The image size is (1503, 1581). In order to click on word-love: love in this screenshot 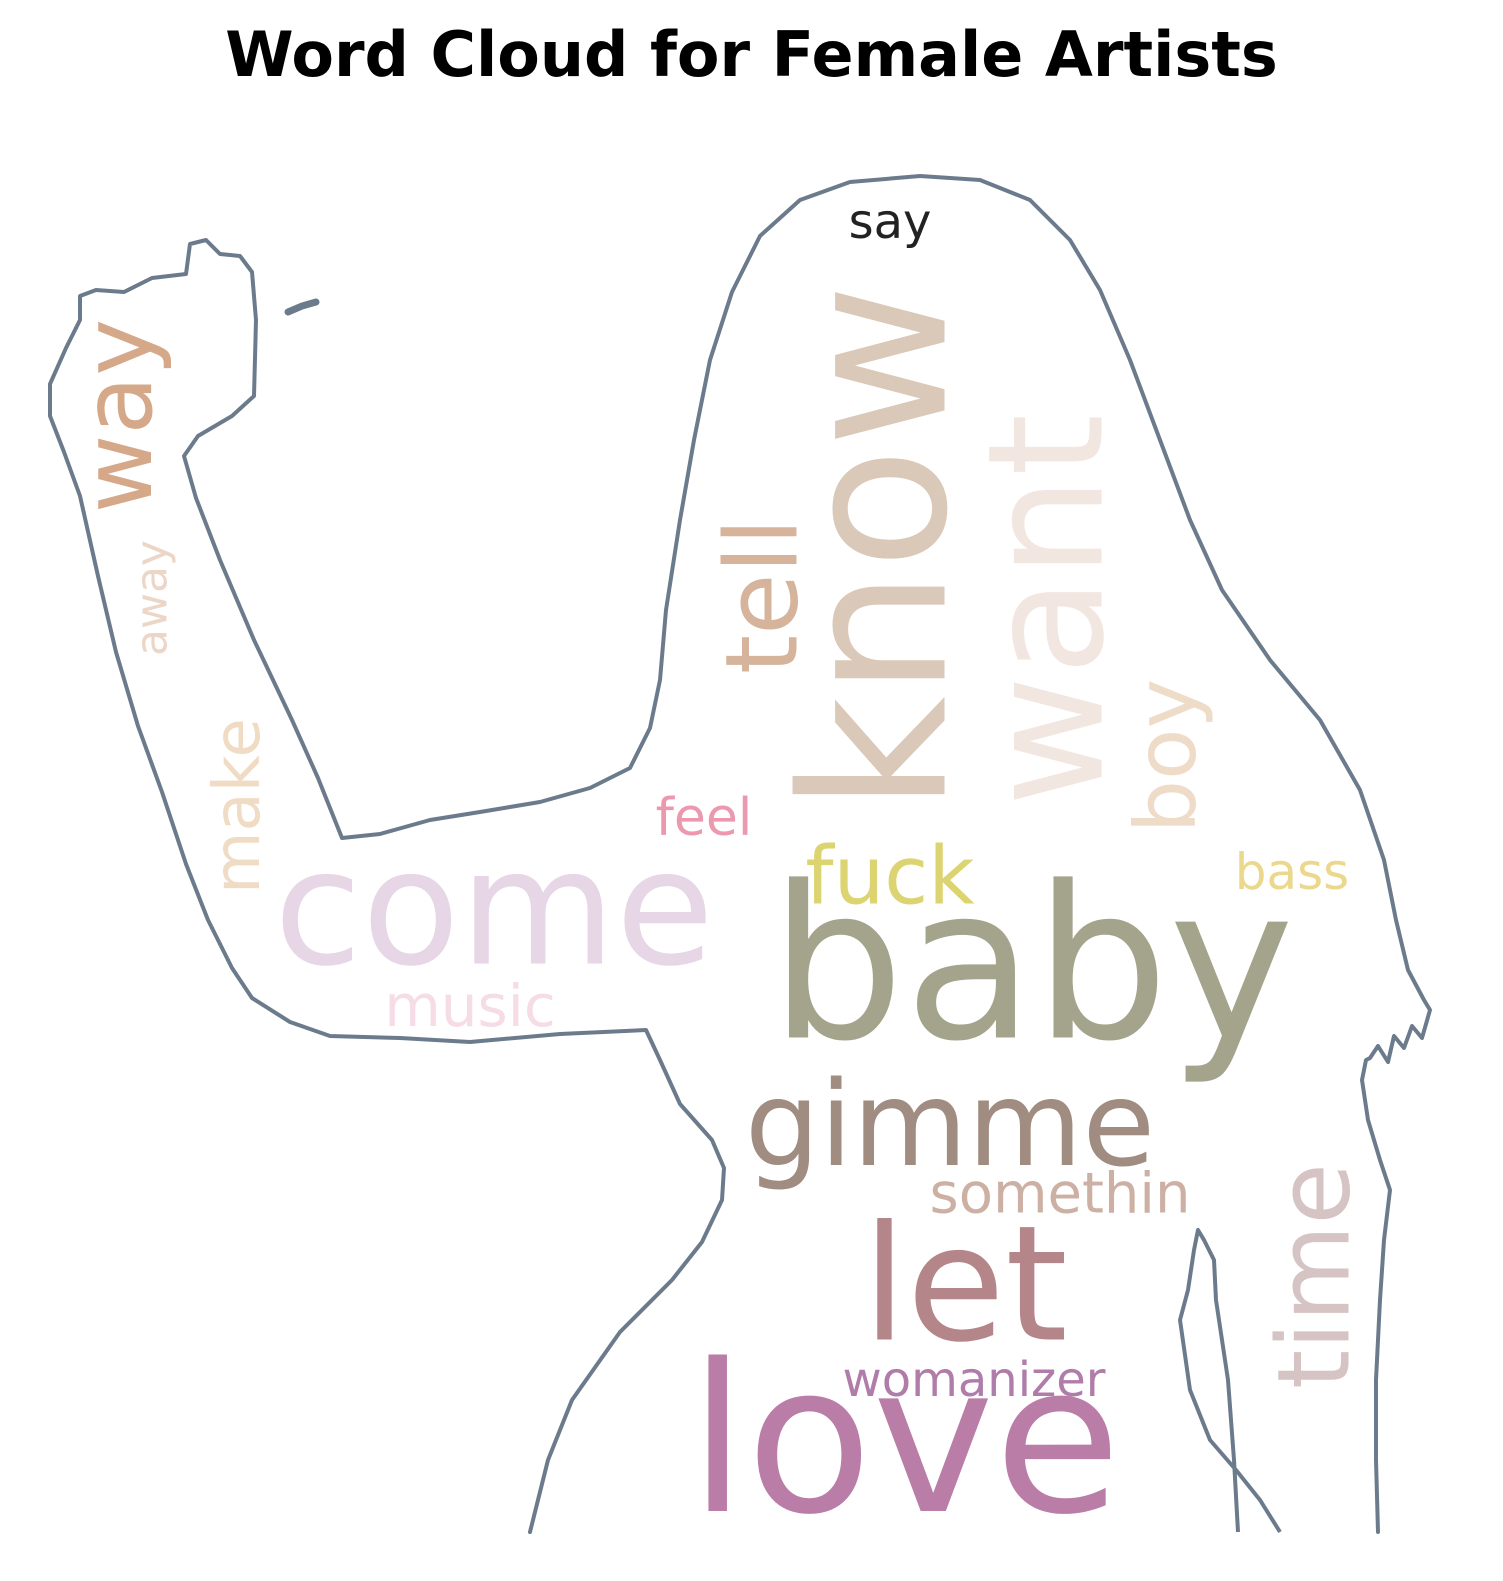, I will do `click(905, 1440)`.